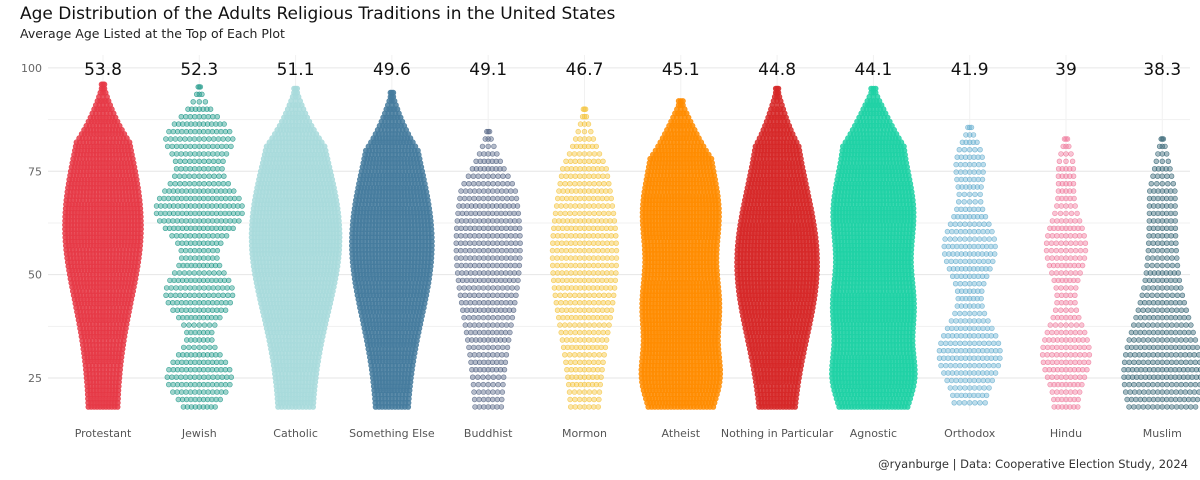  Describe the element at coordinates (296, 70) in the screenshot. I see `average-age-label: 51.1` at that location.